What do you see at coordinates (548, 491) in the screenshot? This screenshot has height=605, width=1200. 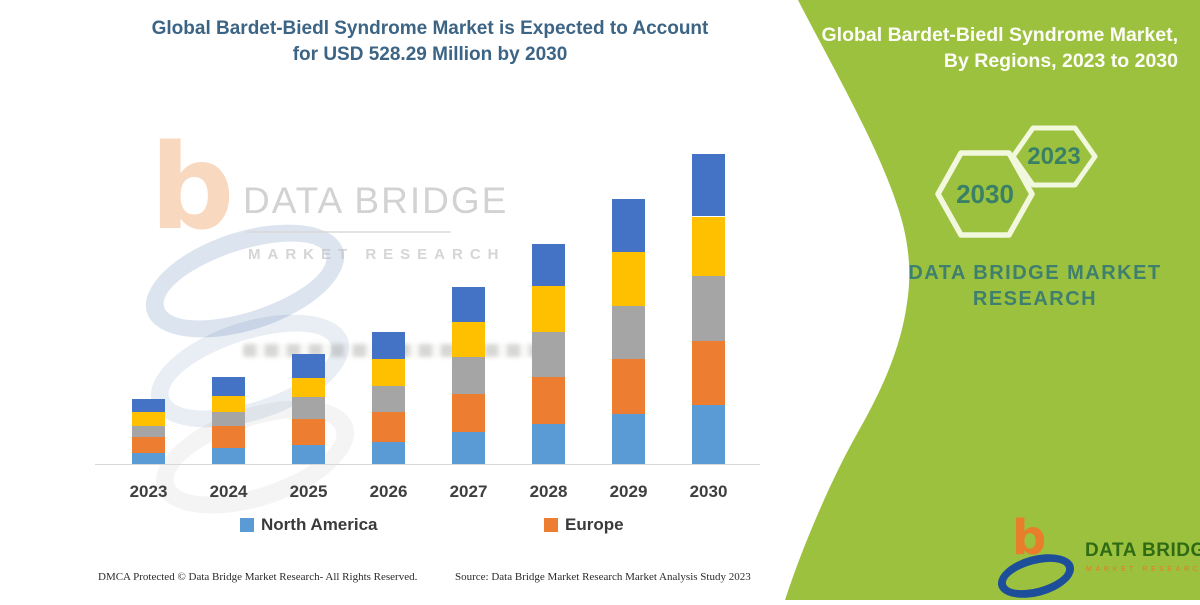 I see `x-axis-label: 2028` at bounding box center [548, 491].